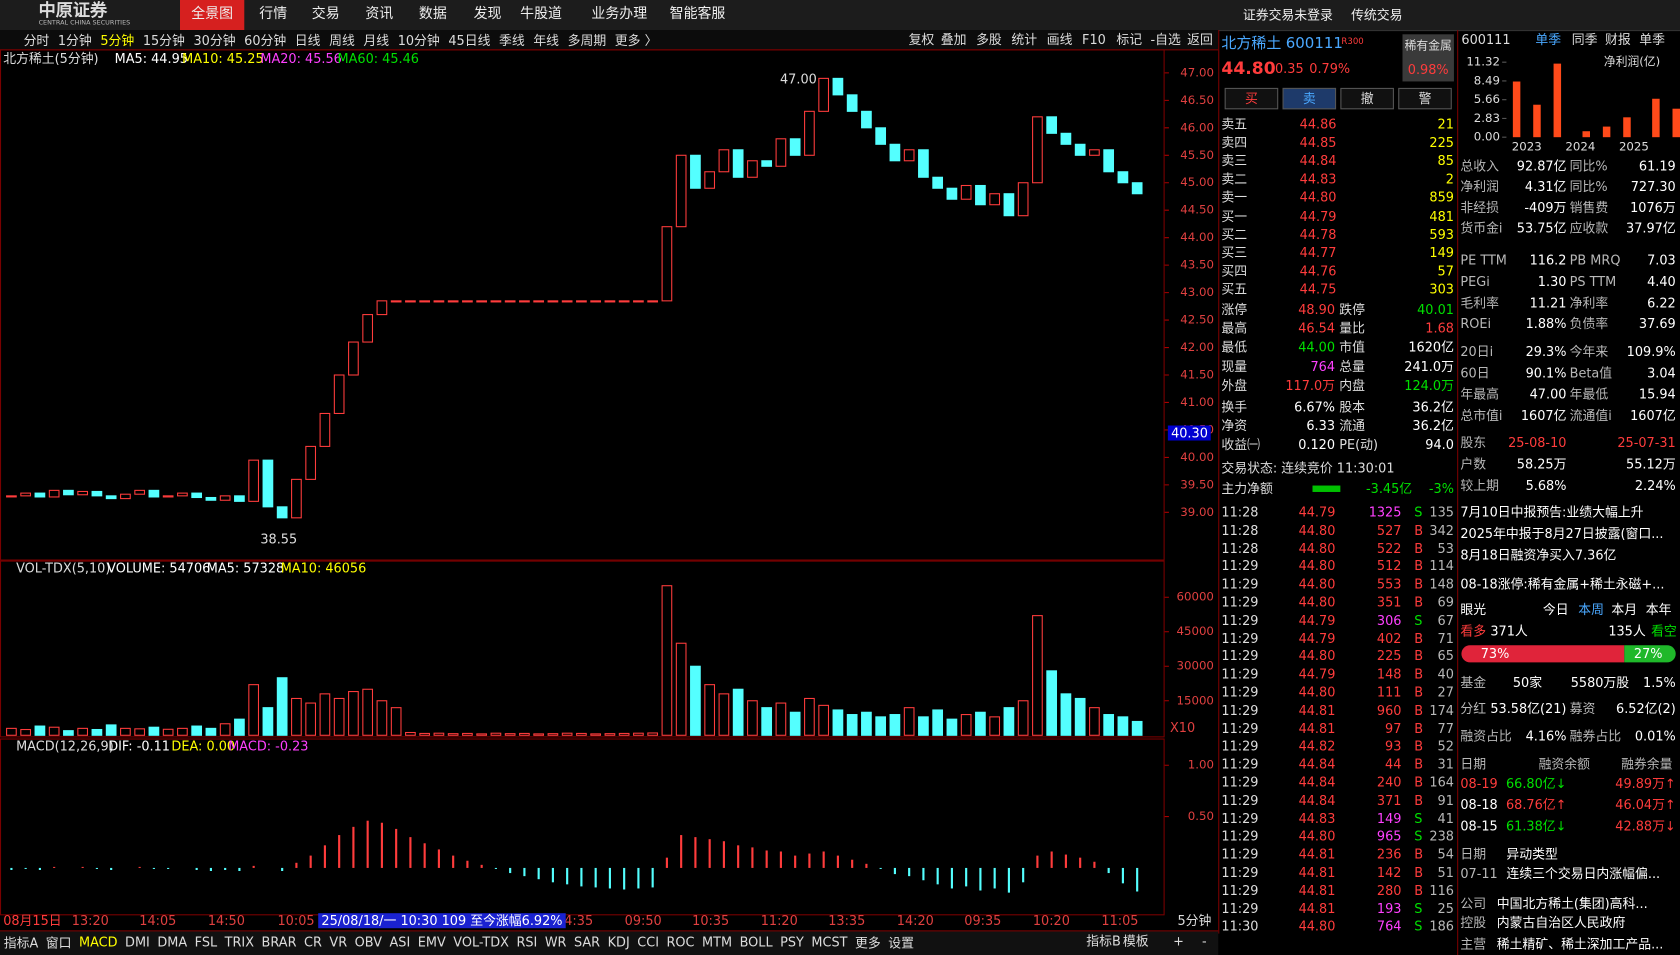 The width and height of the screenshot is (1680, 955). What do you see at coordinates (868, 943) in the screenshot?
I see `indicator-tab: 更多` at bounding box center [868, 943].